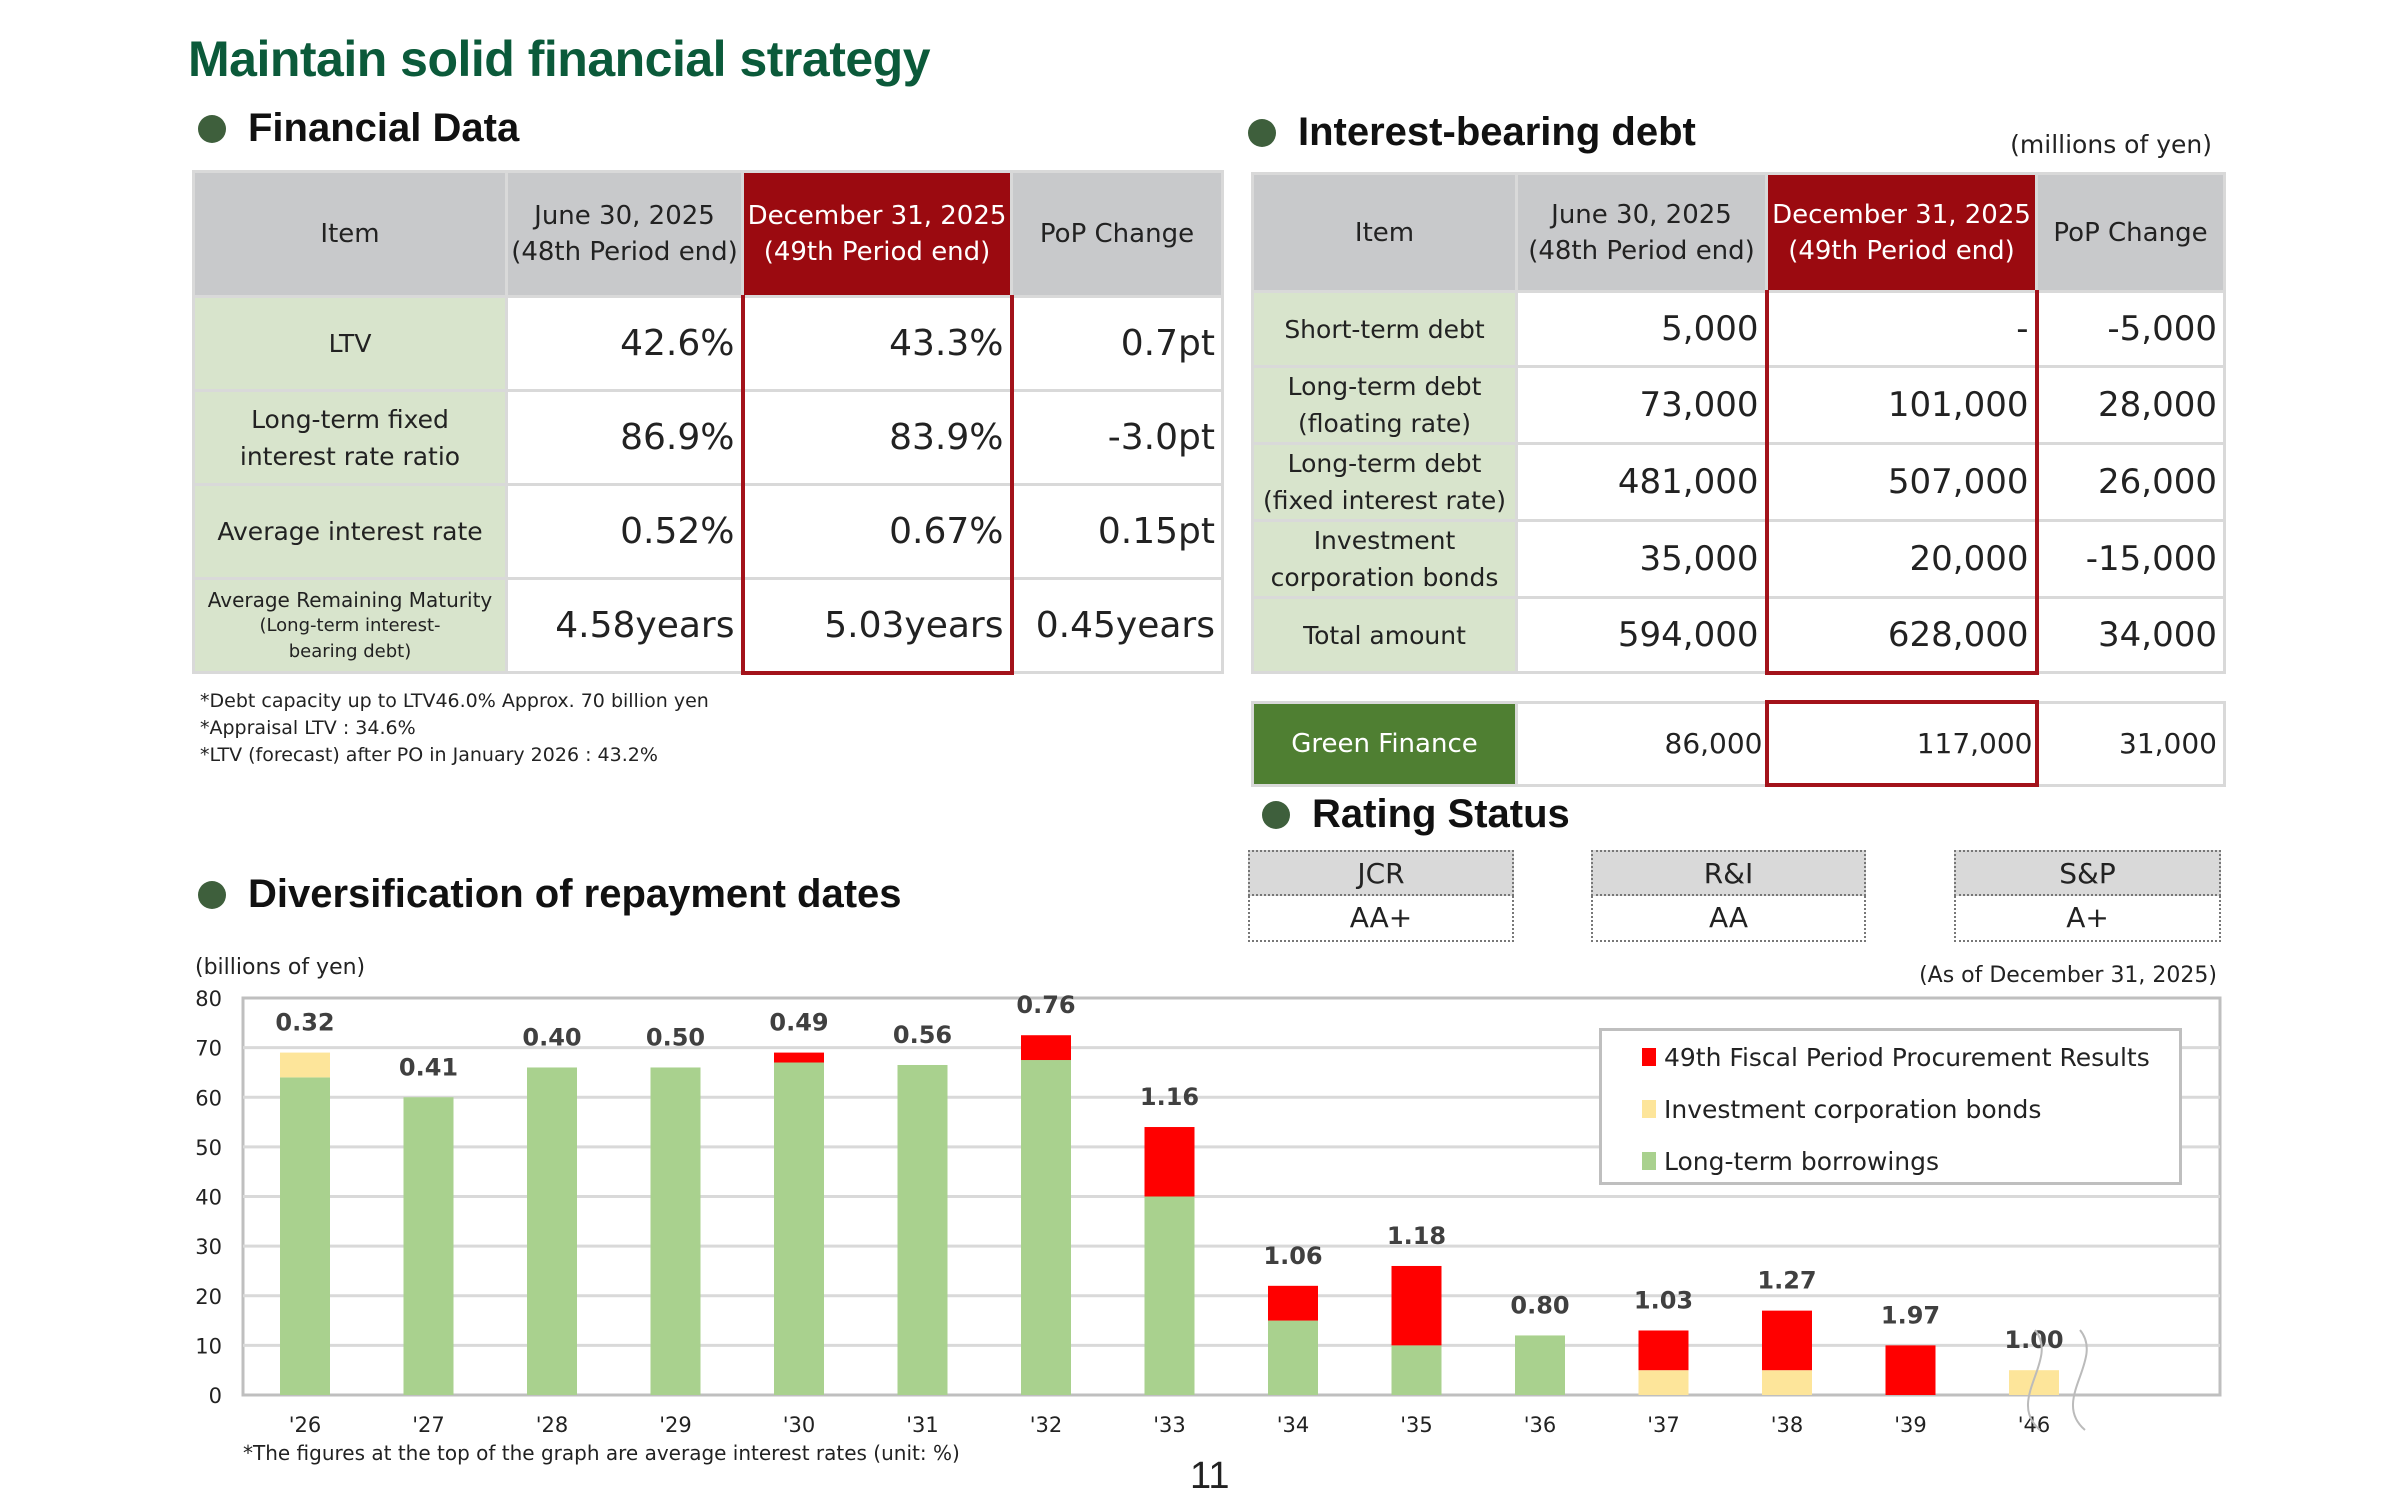 This screenshot has height=1499, width=2400. Describe the element at coordinates (2068, 975) in the screenshot. I see `as-of-date: (As of December 31, 2025)` at that location.